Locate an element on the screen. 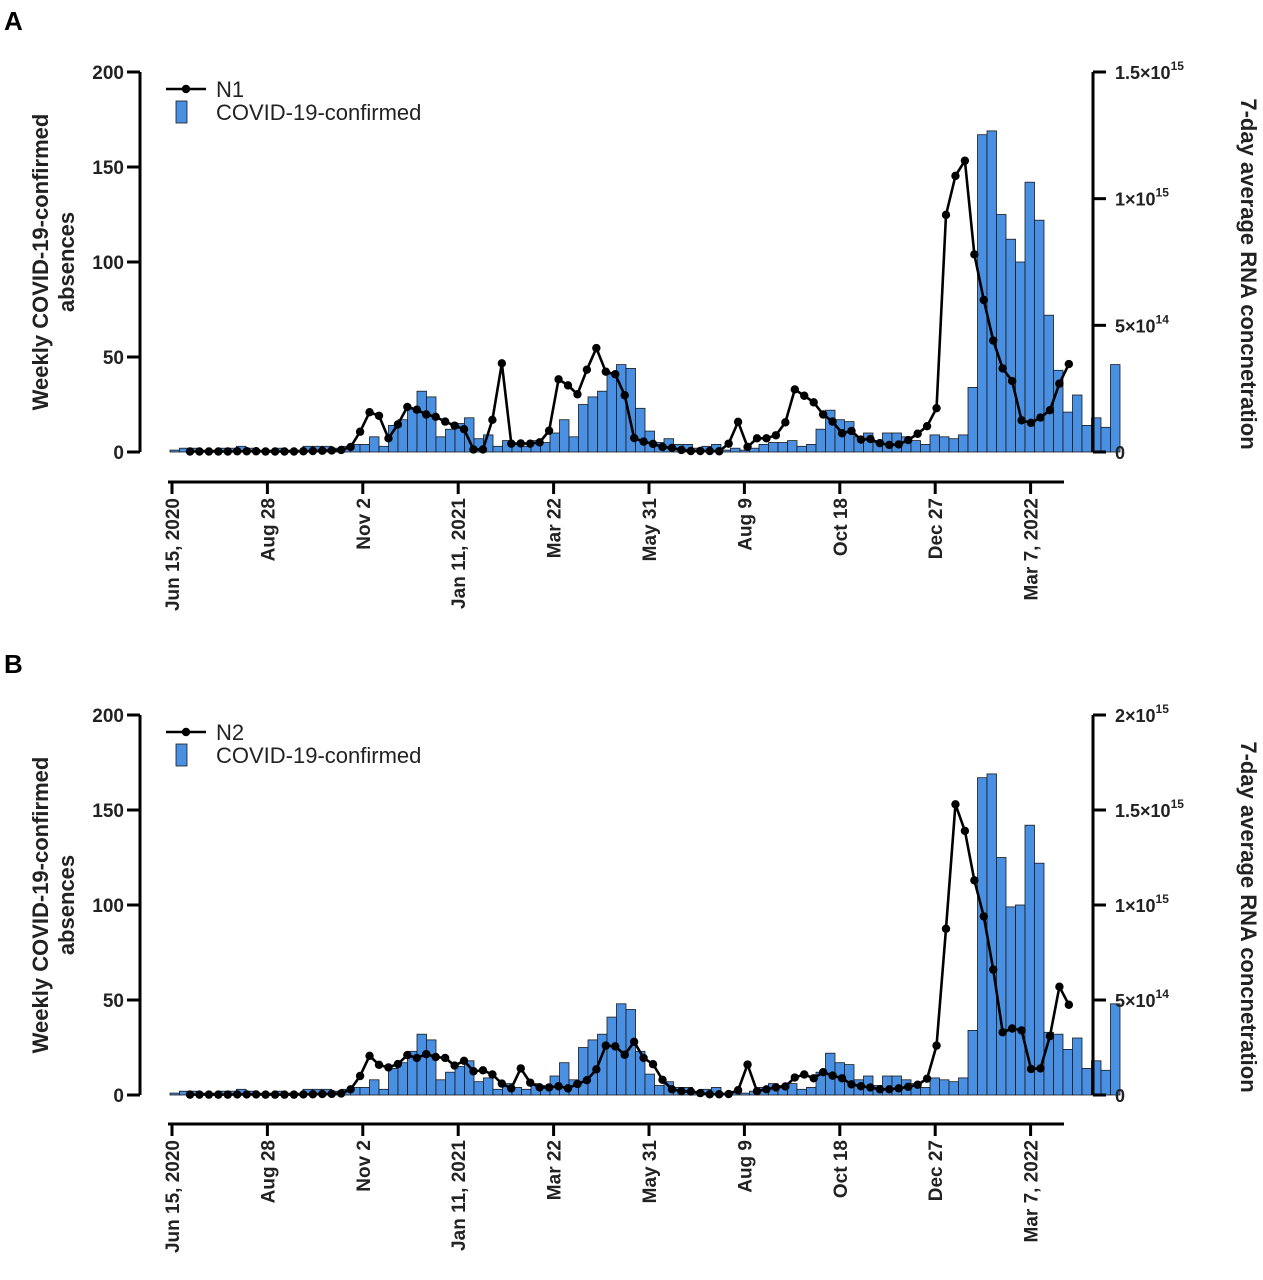 This screenshot has height=1280, width=1263. right-tick-base: 1.5×10 is located at coordinates (1143, 811).